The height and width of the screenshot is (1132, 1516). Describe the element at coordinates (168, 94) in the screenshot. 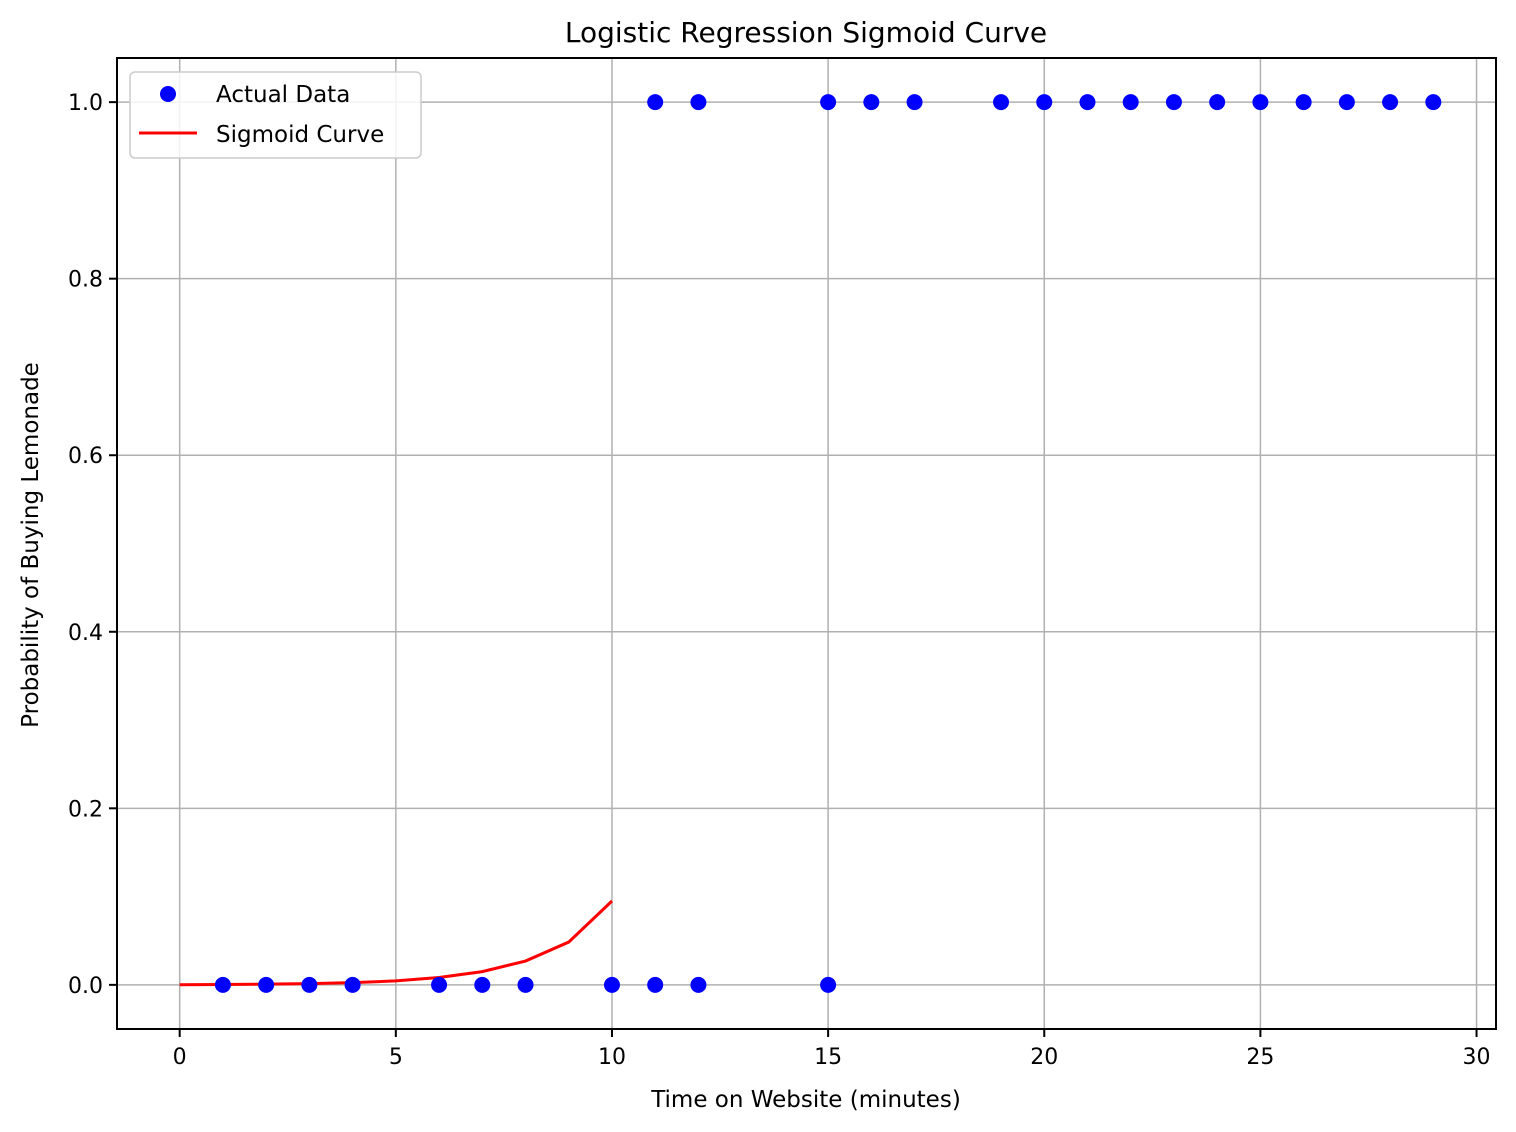

I see `legend-marker-actual-data` at that location.